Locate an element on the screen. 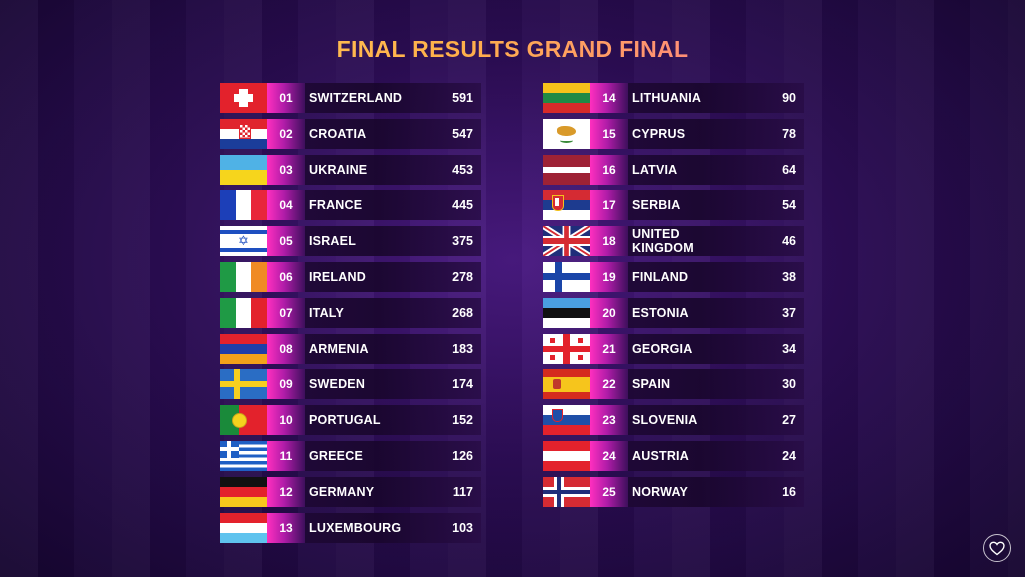 Image resolution: width=1025 pixels, height=577 pixels. rank-number: 14 is located at coordinates (609, 98).